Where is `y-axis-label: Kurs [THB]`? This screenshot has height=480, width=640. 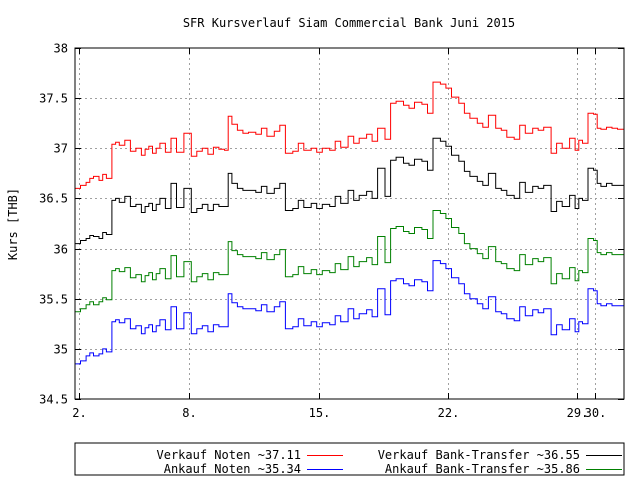 y-axis-label: Kurs [THB] is located at coordinates (13, 224).